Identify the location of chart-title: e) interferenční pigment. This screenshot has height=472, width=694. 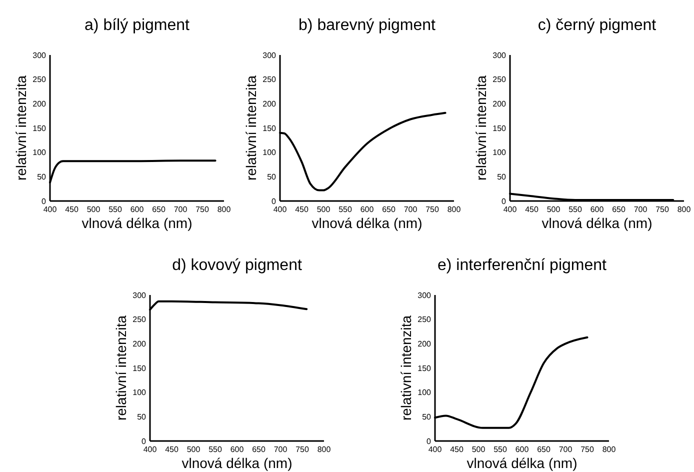
(523, 265).